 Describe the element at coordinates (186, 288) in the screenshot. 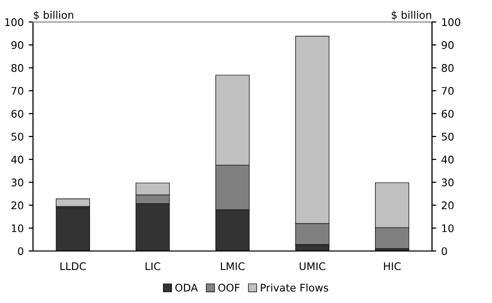

I see `legend-label: ODA` at that location.